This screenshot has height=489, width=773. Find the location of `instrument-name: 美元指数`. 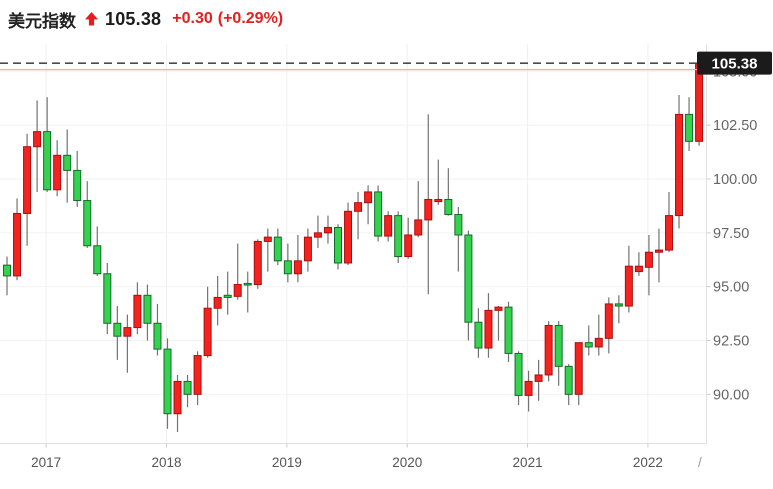

instrument-name: 美元指数 is located at coordinates (42, 21).